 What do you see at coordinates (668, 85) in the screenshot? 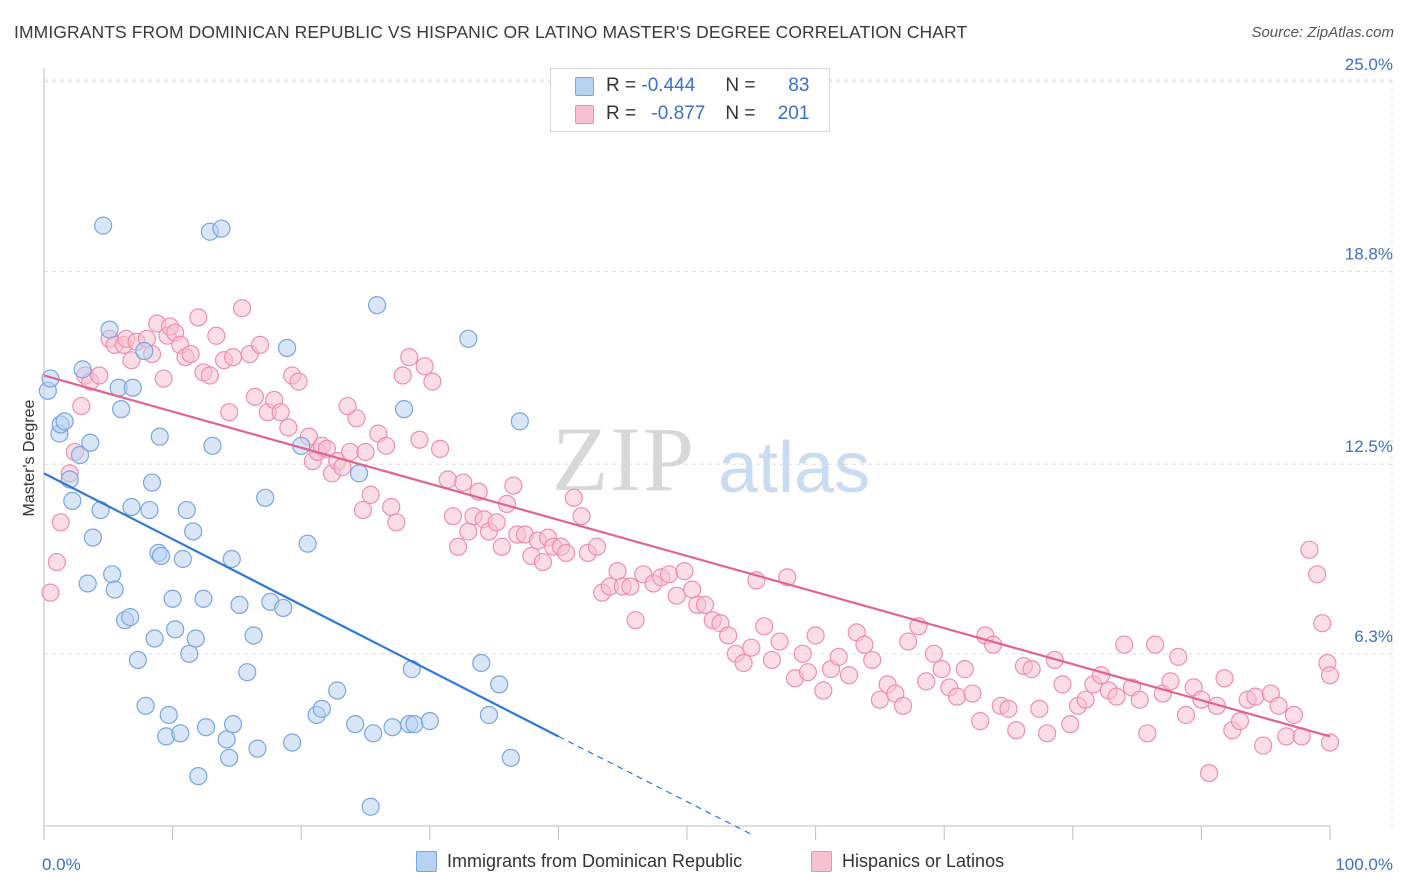
I see `legend-r-value: -0.444` at bounding box center [668, 85].